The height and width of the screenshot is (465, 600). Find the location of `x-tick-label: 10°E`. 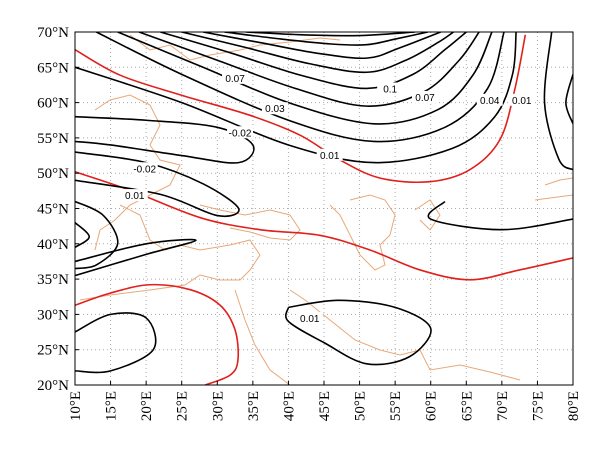

x-tick-label: 10°E is located at coordinates (76, 406).